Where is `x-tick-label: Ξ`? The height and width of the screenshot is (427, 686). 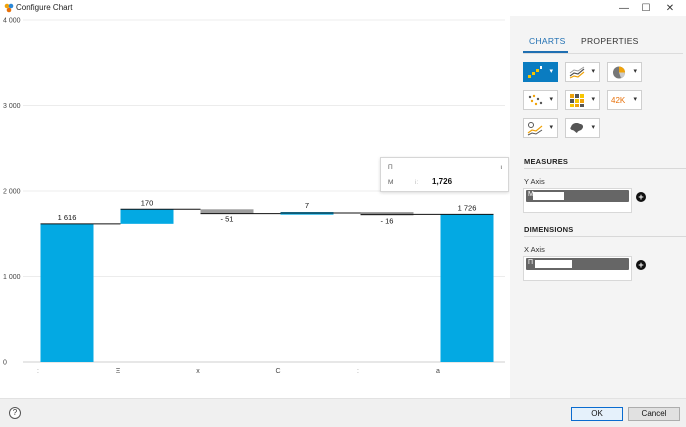
x-tick-label: Ξ is located at coordinates (118, 371).